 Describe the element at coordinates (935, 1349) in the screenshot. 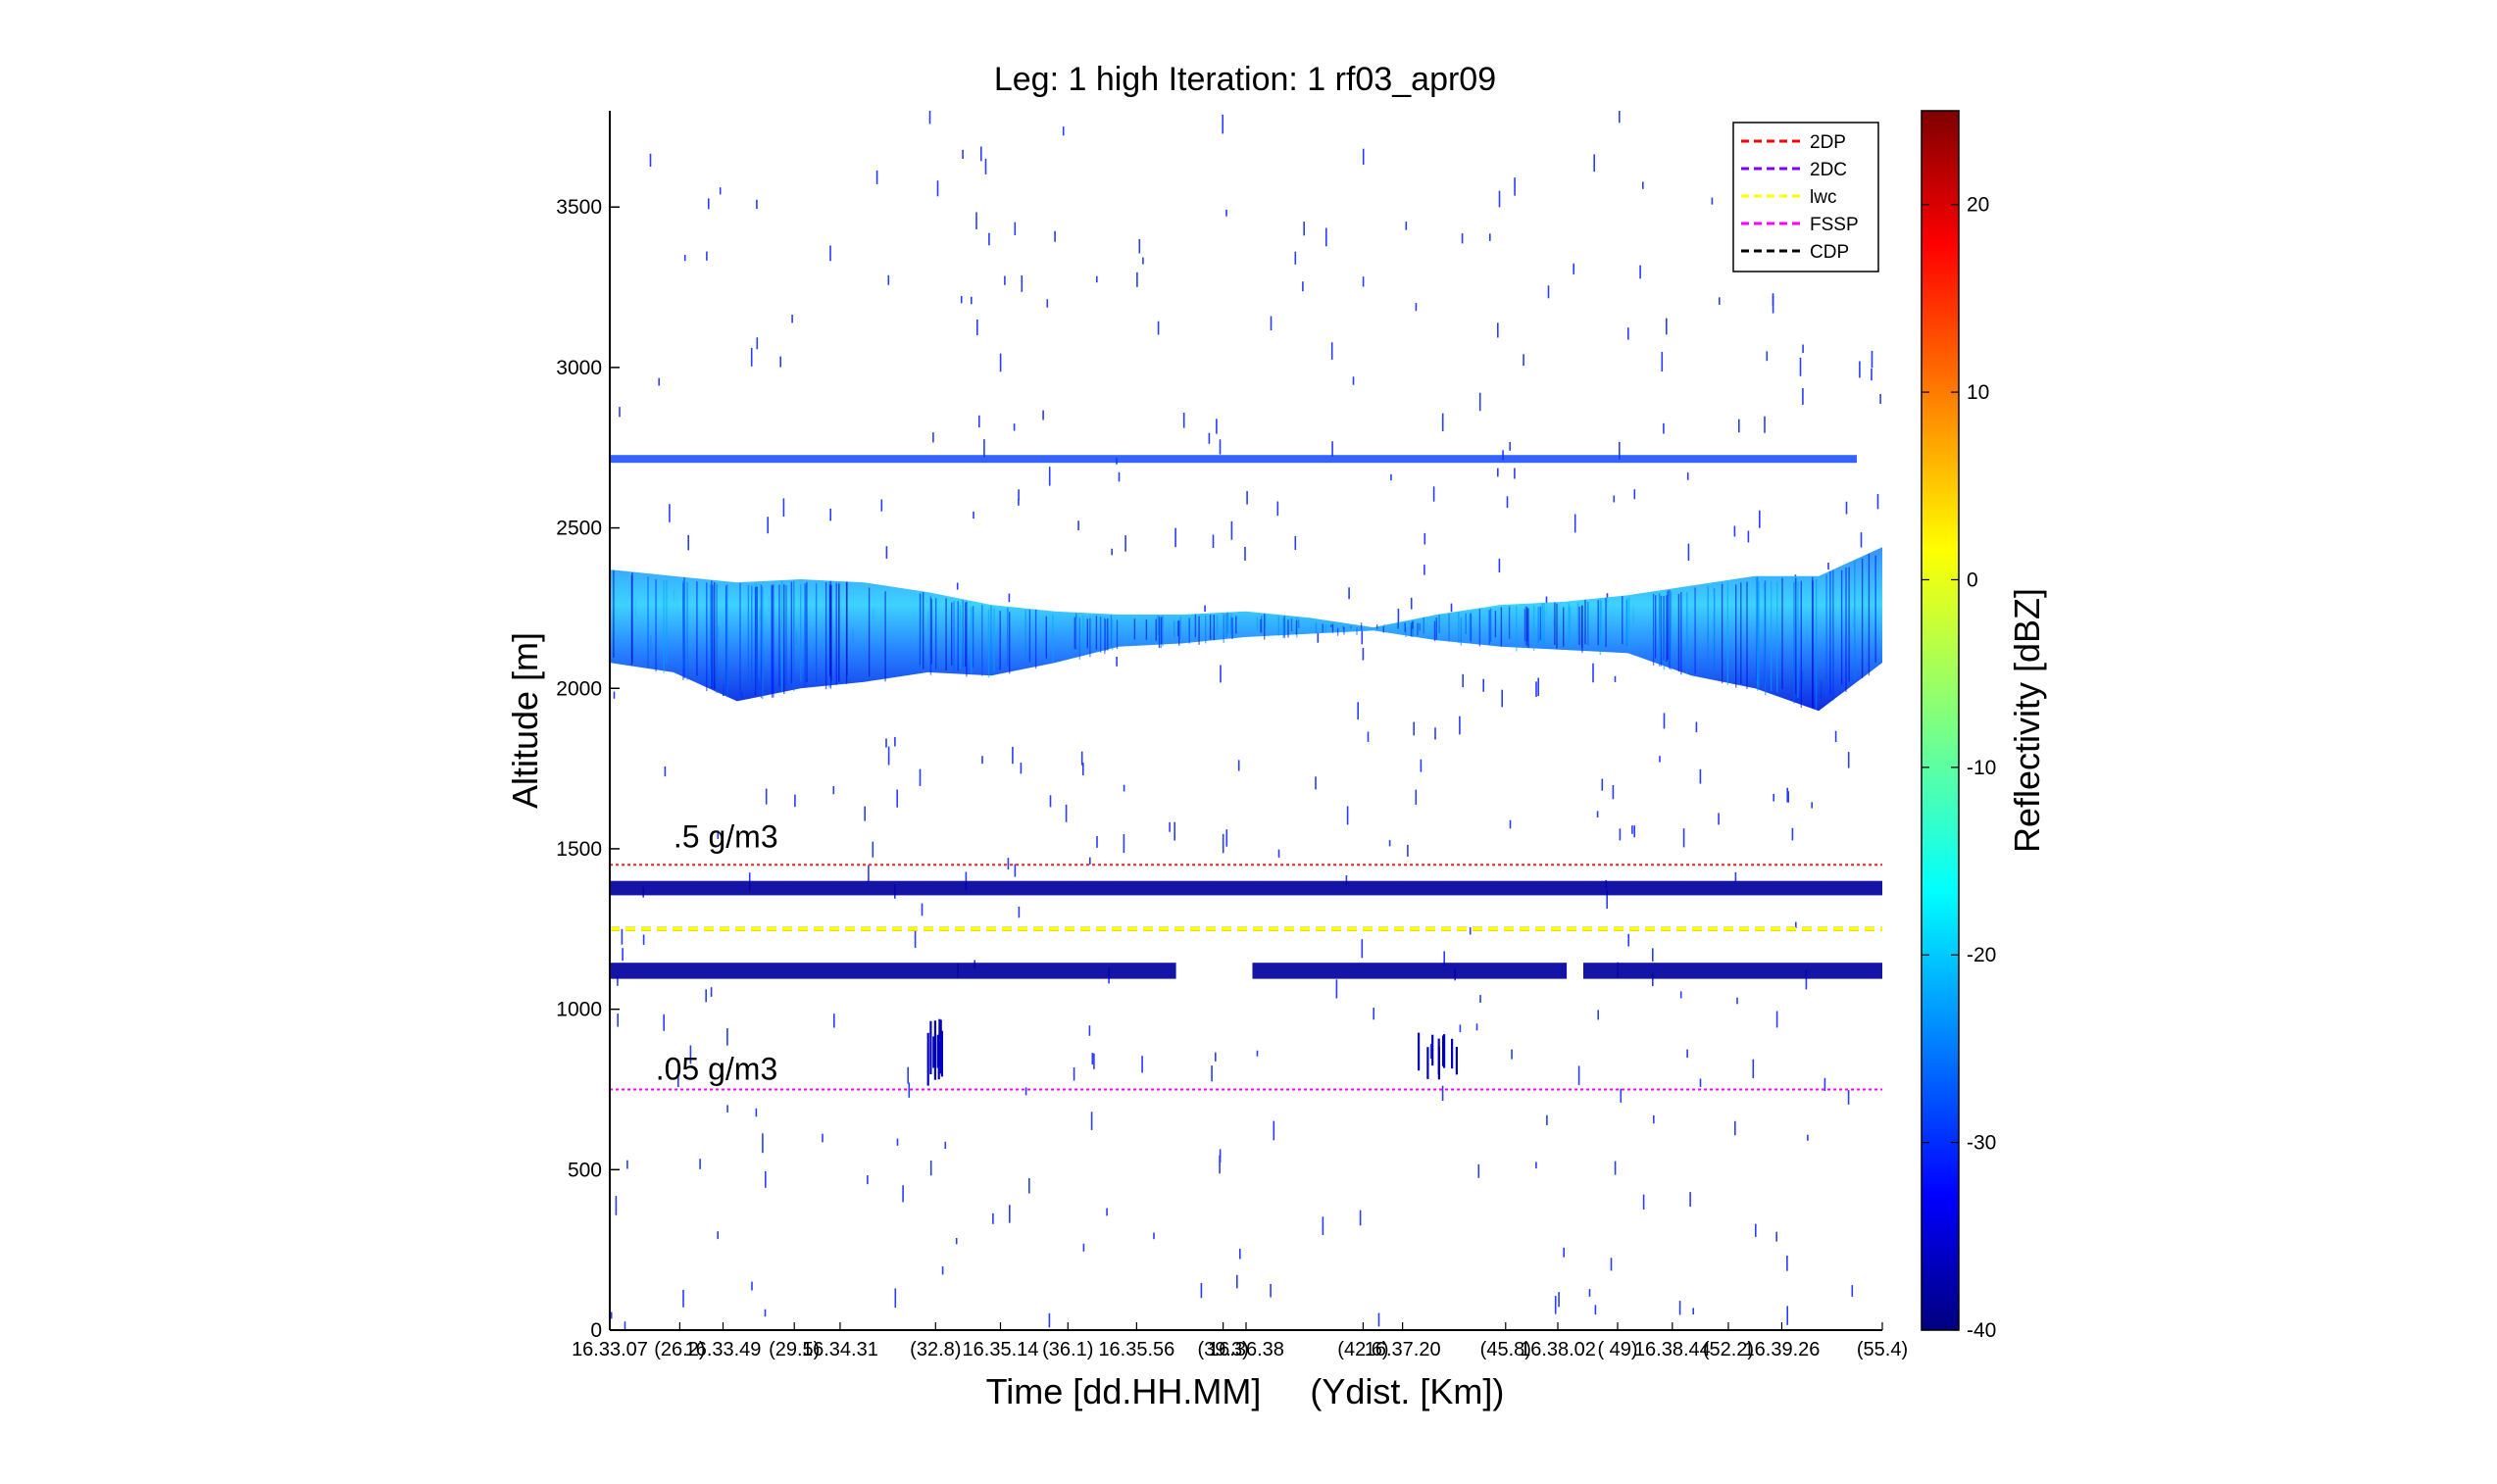

I see `x-tick-label: (32.8)` at that location.